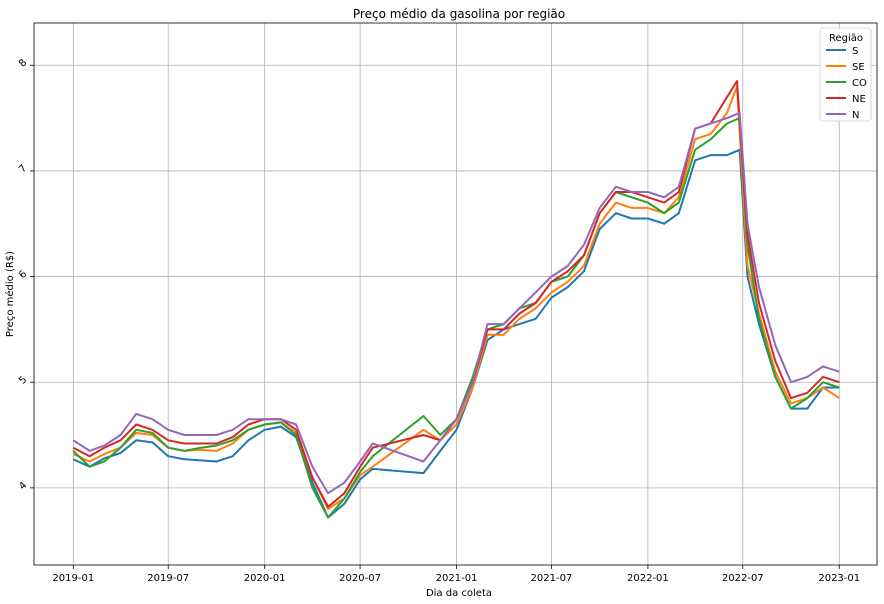  Describe the element at coordinates (648, 578) in the screenshot. I see `x-tick-label: 2022-01` at that location.